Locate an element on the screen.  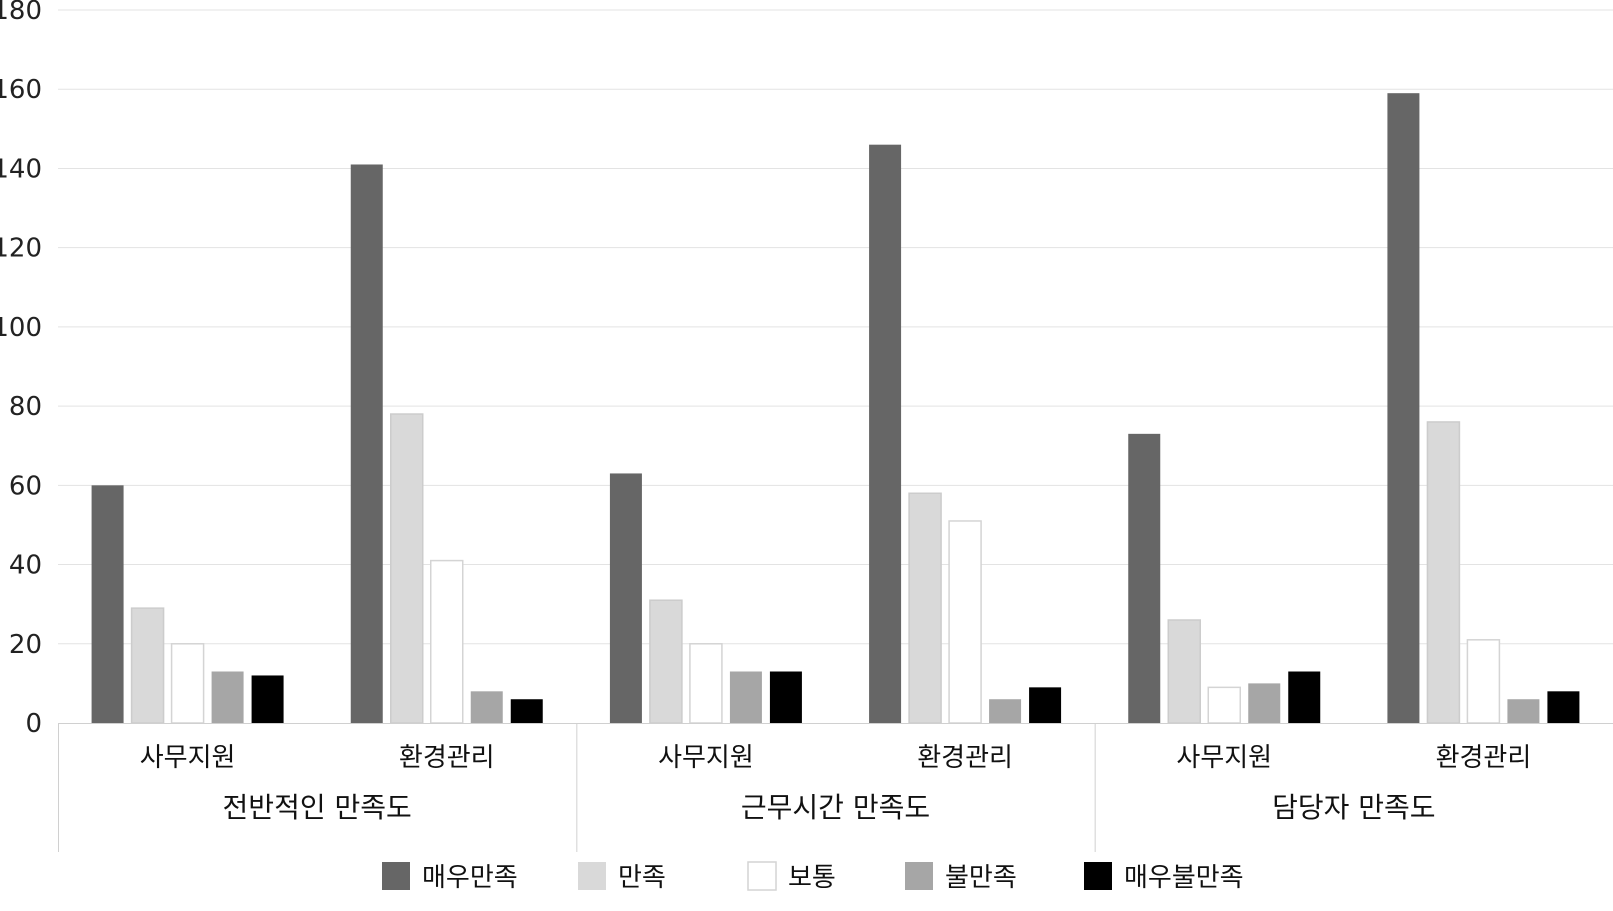
y-tick-label: 100 is located at coordinates (21, 328).